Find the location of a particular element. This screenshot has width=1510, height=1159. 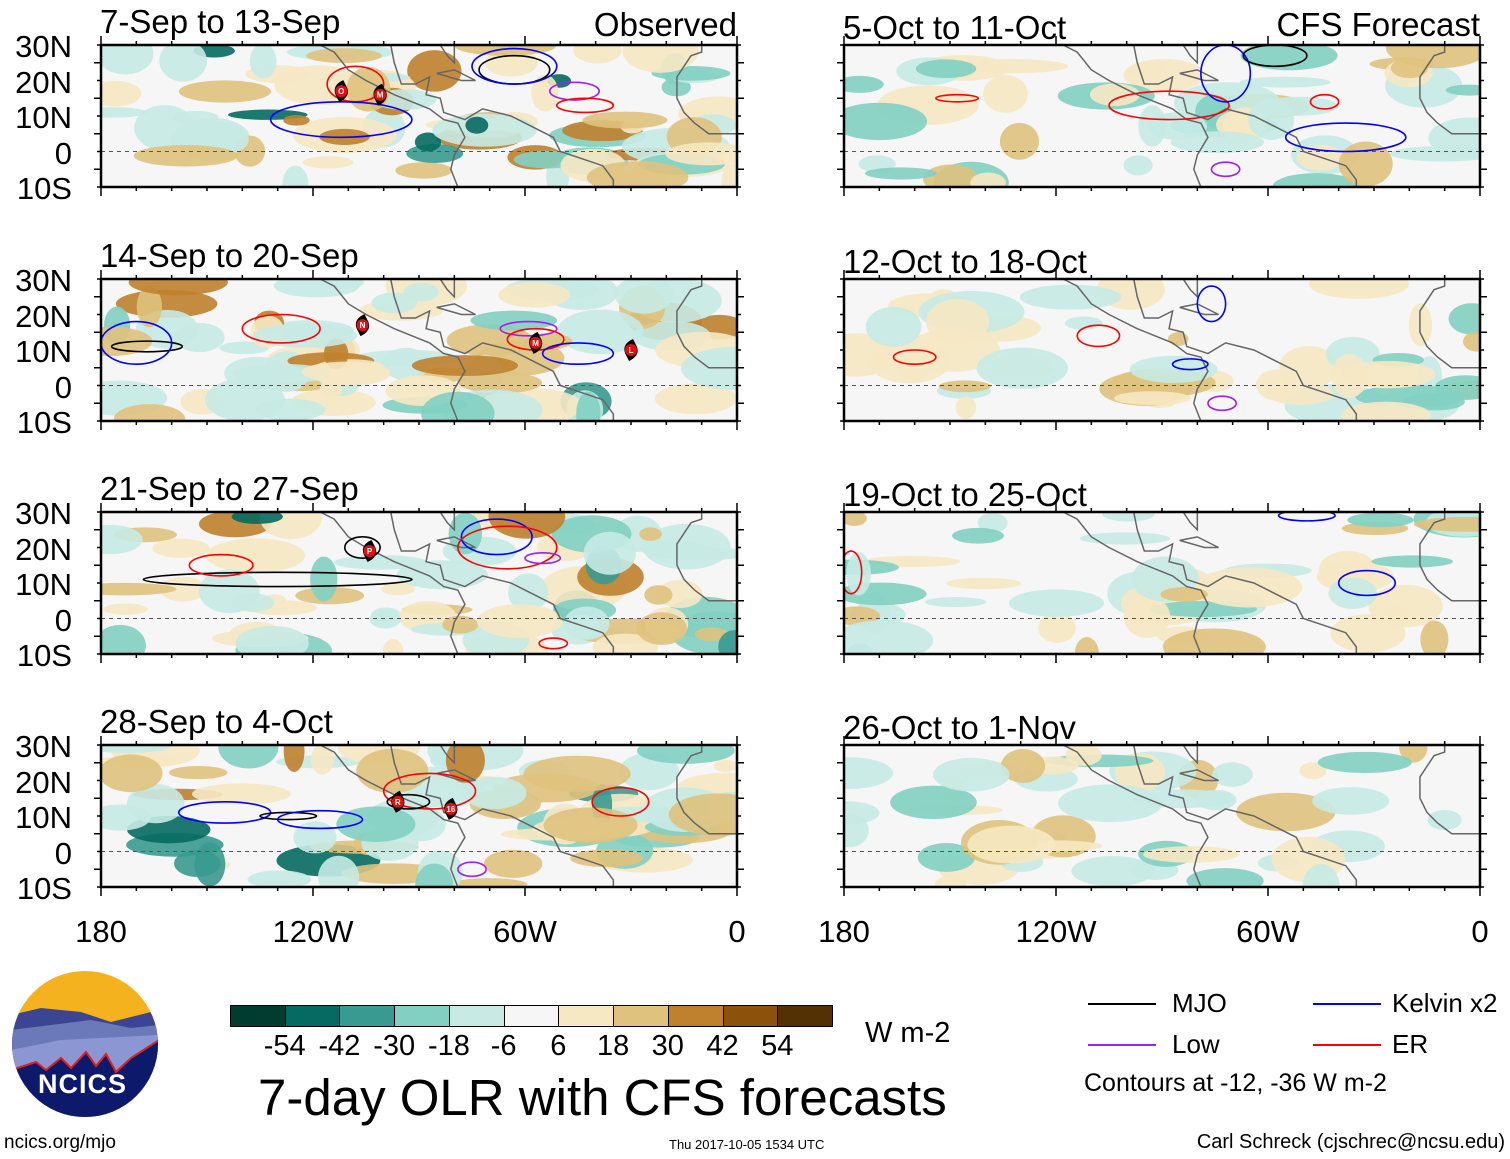

legend-line-kelvin is located at coordinates (1347, 1004).